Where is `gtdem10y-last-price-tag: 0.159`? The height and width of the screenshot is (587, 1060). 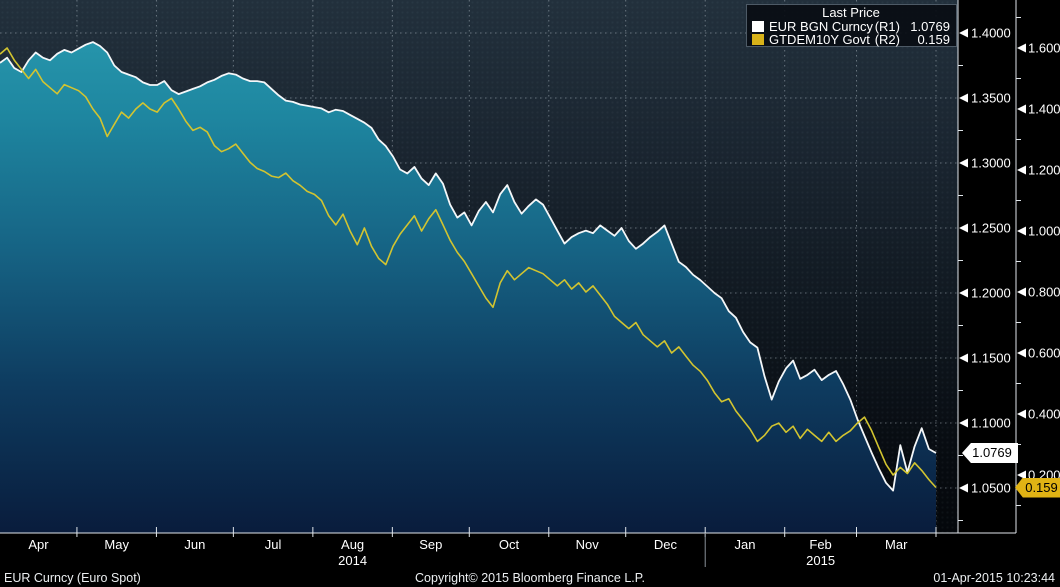 gtdem10y-last-price-tag: 0.159 is located at coordinates (1037, 487).